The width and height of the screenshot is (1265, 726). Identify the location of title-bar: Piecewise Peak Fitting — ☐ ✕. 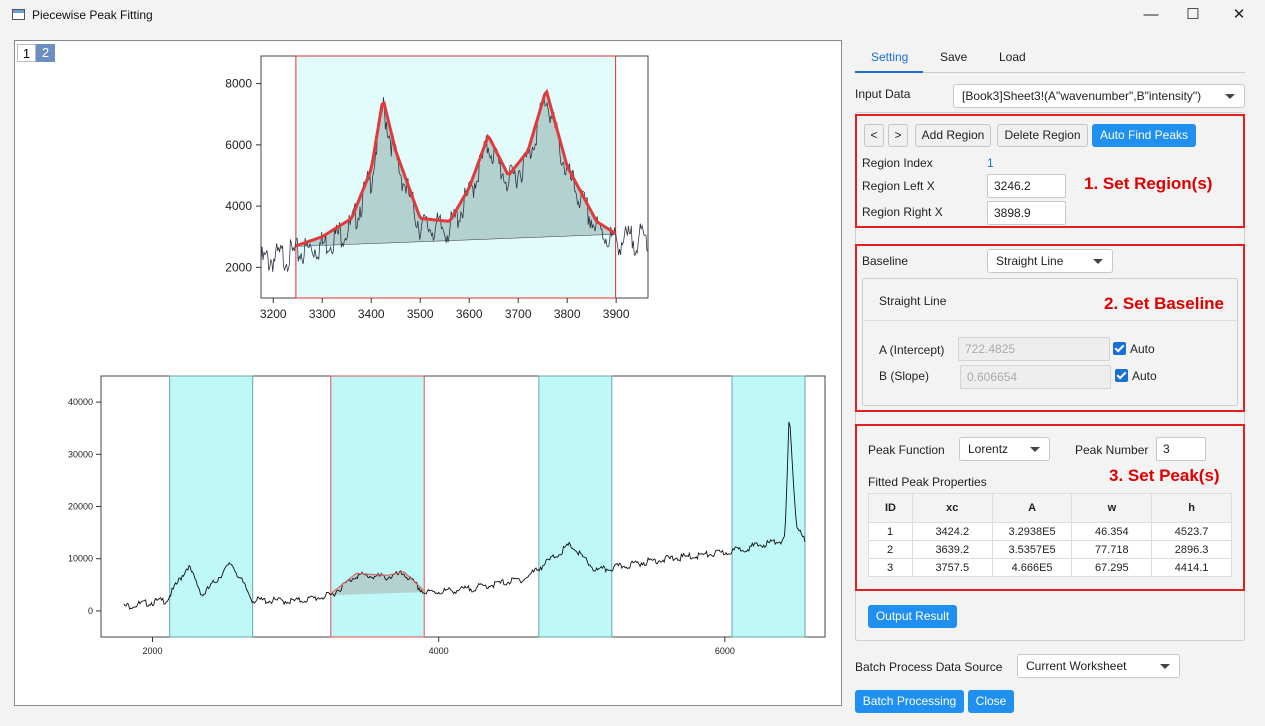
(632, 16).